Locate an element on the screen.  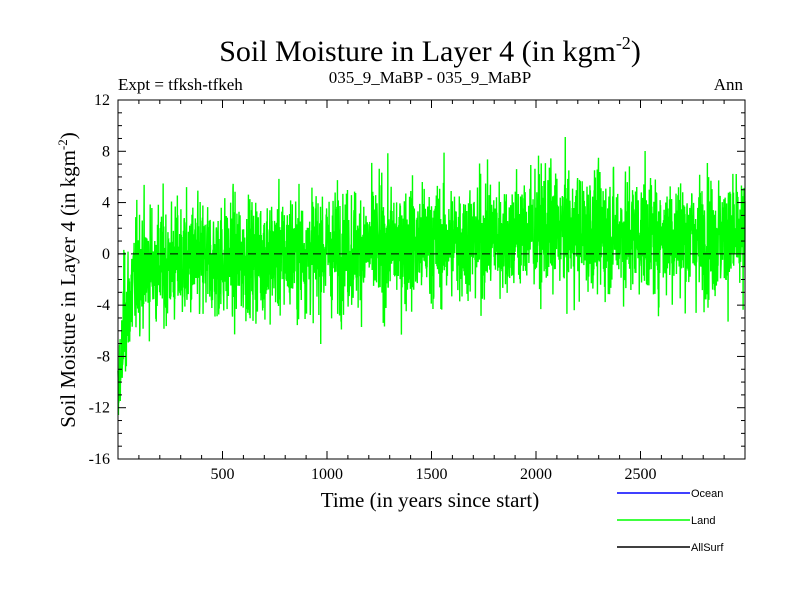
y-tick-label: -12 is located at coordinates (99, 408).